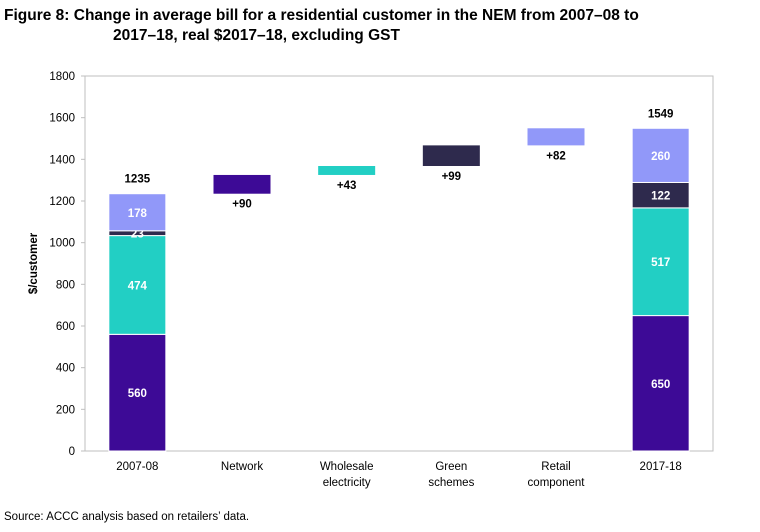 The image size is (760, 532). I want to click on change-label: +99, so click(452, 177).